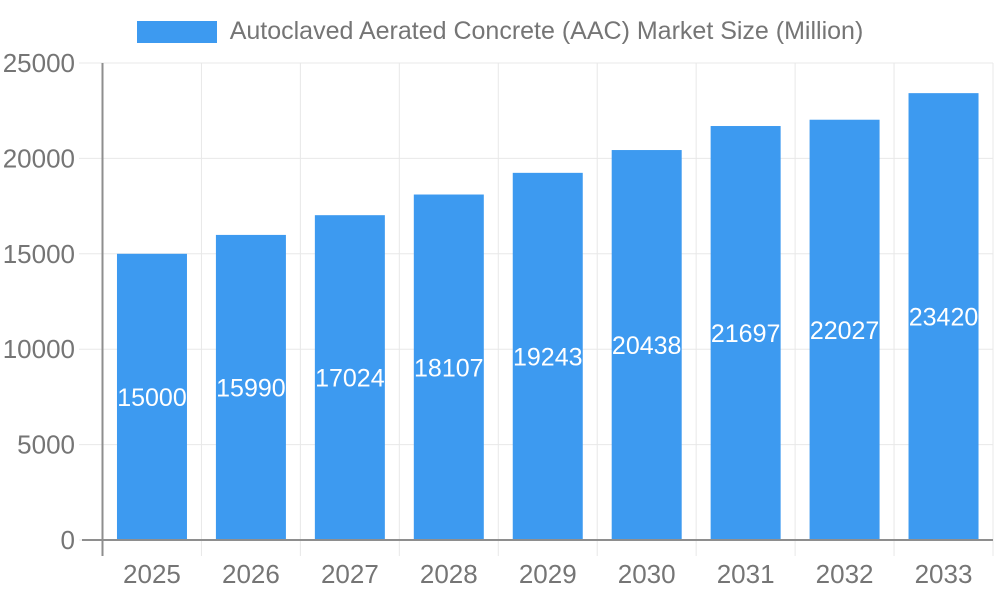 Image resolution: width=1000 pixels, height=600 pixels. I want to click on x-axis-tick-label: 2031, so click(746, 574).